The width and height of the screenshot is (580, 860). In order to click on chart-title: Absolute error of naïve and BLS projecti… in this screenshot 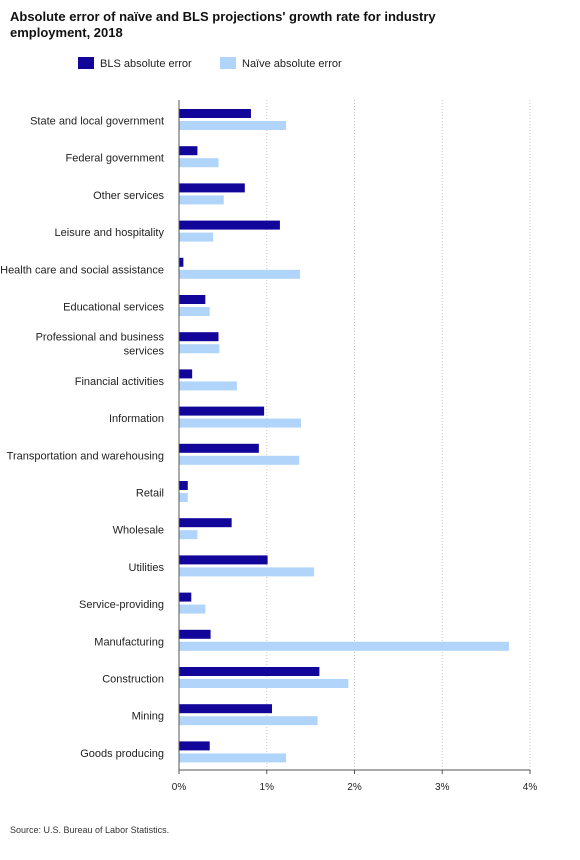, I will do `click(223, 24)`.